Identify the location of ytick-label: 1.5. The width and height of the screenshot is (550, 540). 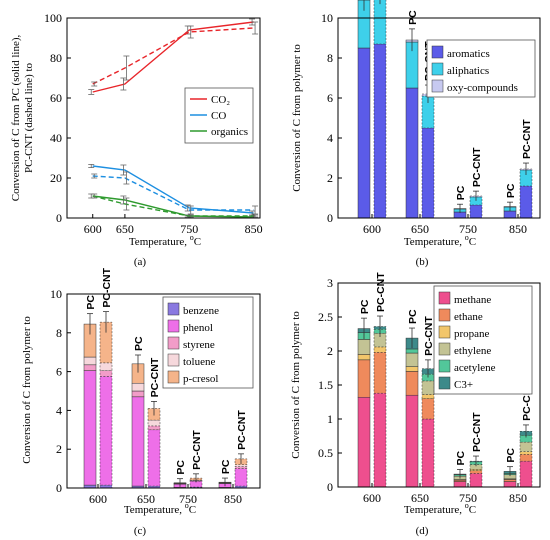
(325, 385).